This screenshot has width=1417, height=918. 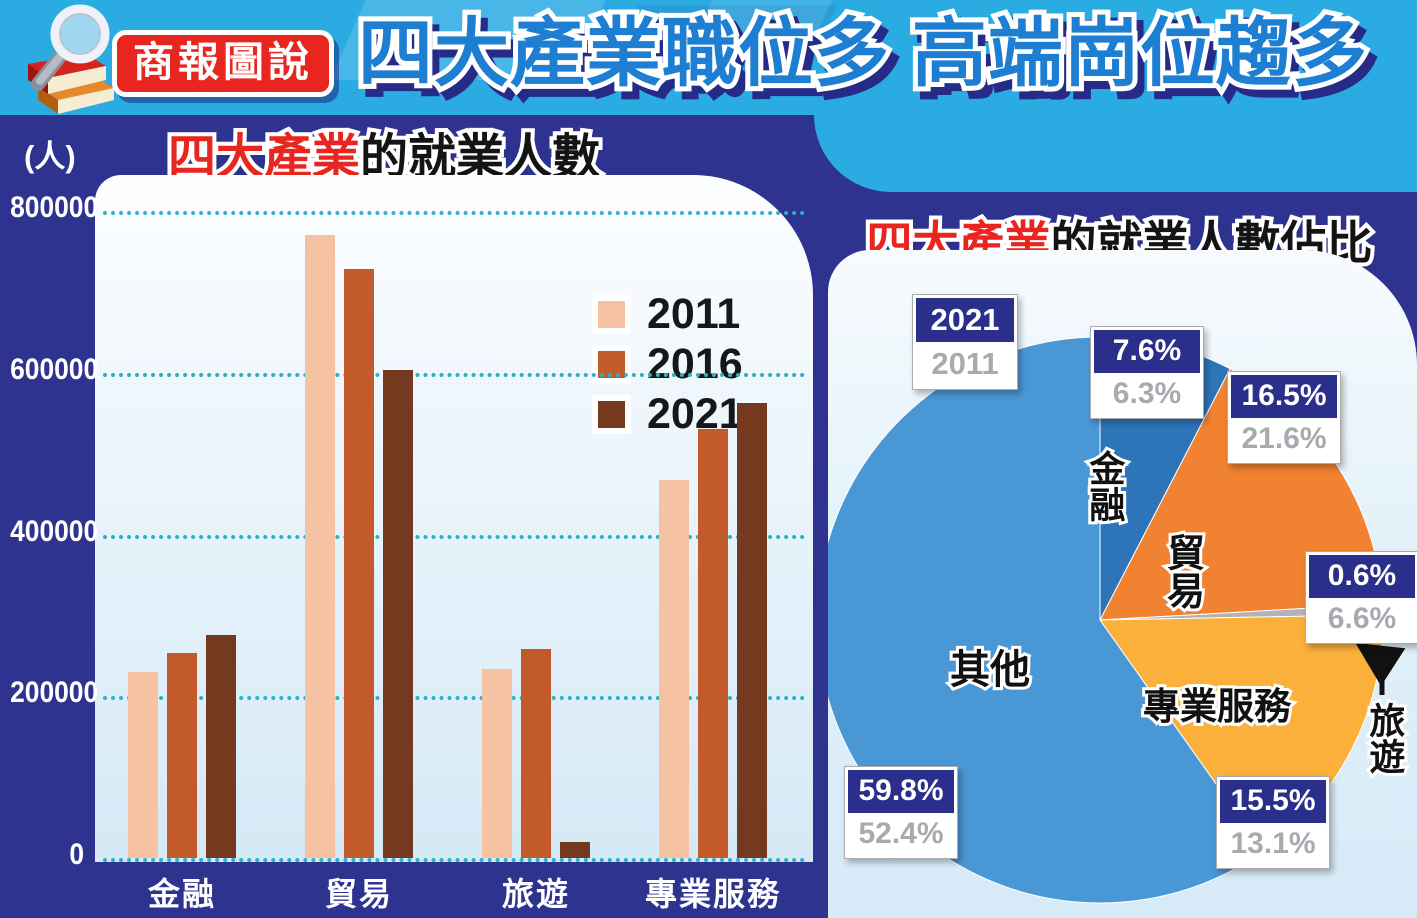 What do you see at coordinates (1115, 153) in the screenshot?
I see `cyan-corner-decoration` at bounding box center [1115, 153].